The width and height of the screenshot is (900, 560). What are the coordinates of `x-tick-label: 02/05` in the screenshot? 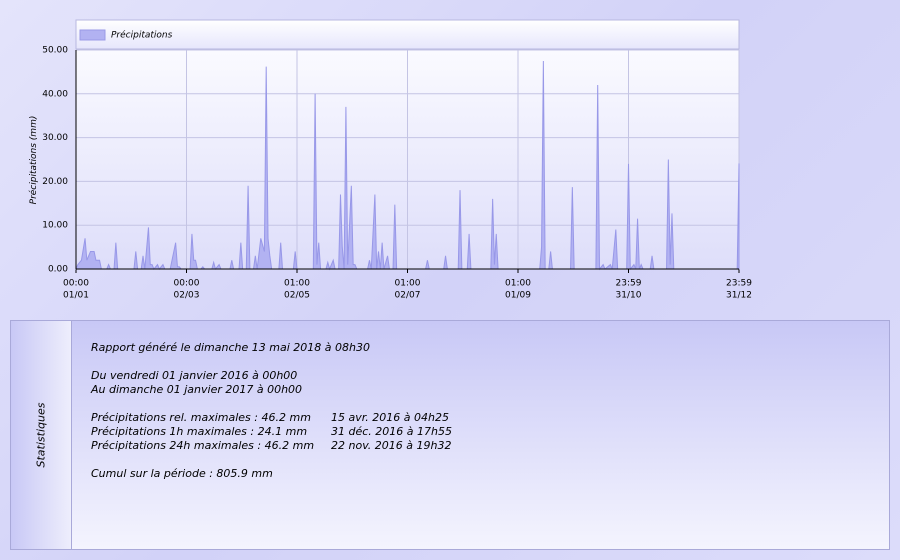 It's located at (297, 296).